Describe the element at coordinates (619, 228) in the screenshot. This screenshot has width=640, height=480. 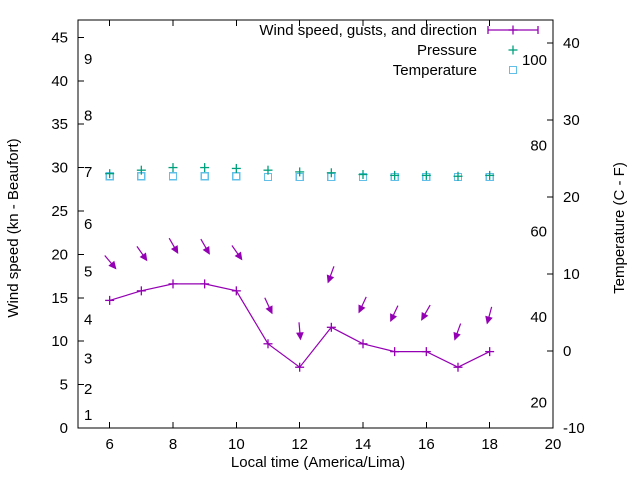
I see `y-axis-right-title: Temperature (C - F)` at that location.